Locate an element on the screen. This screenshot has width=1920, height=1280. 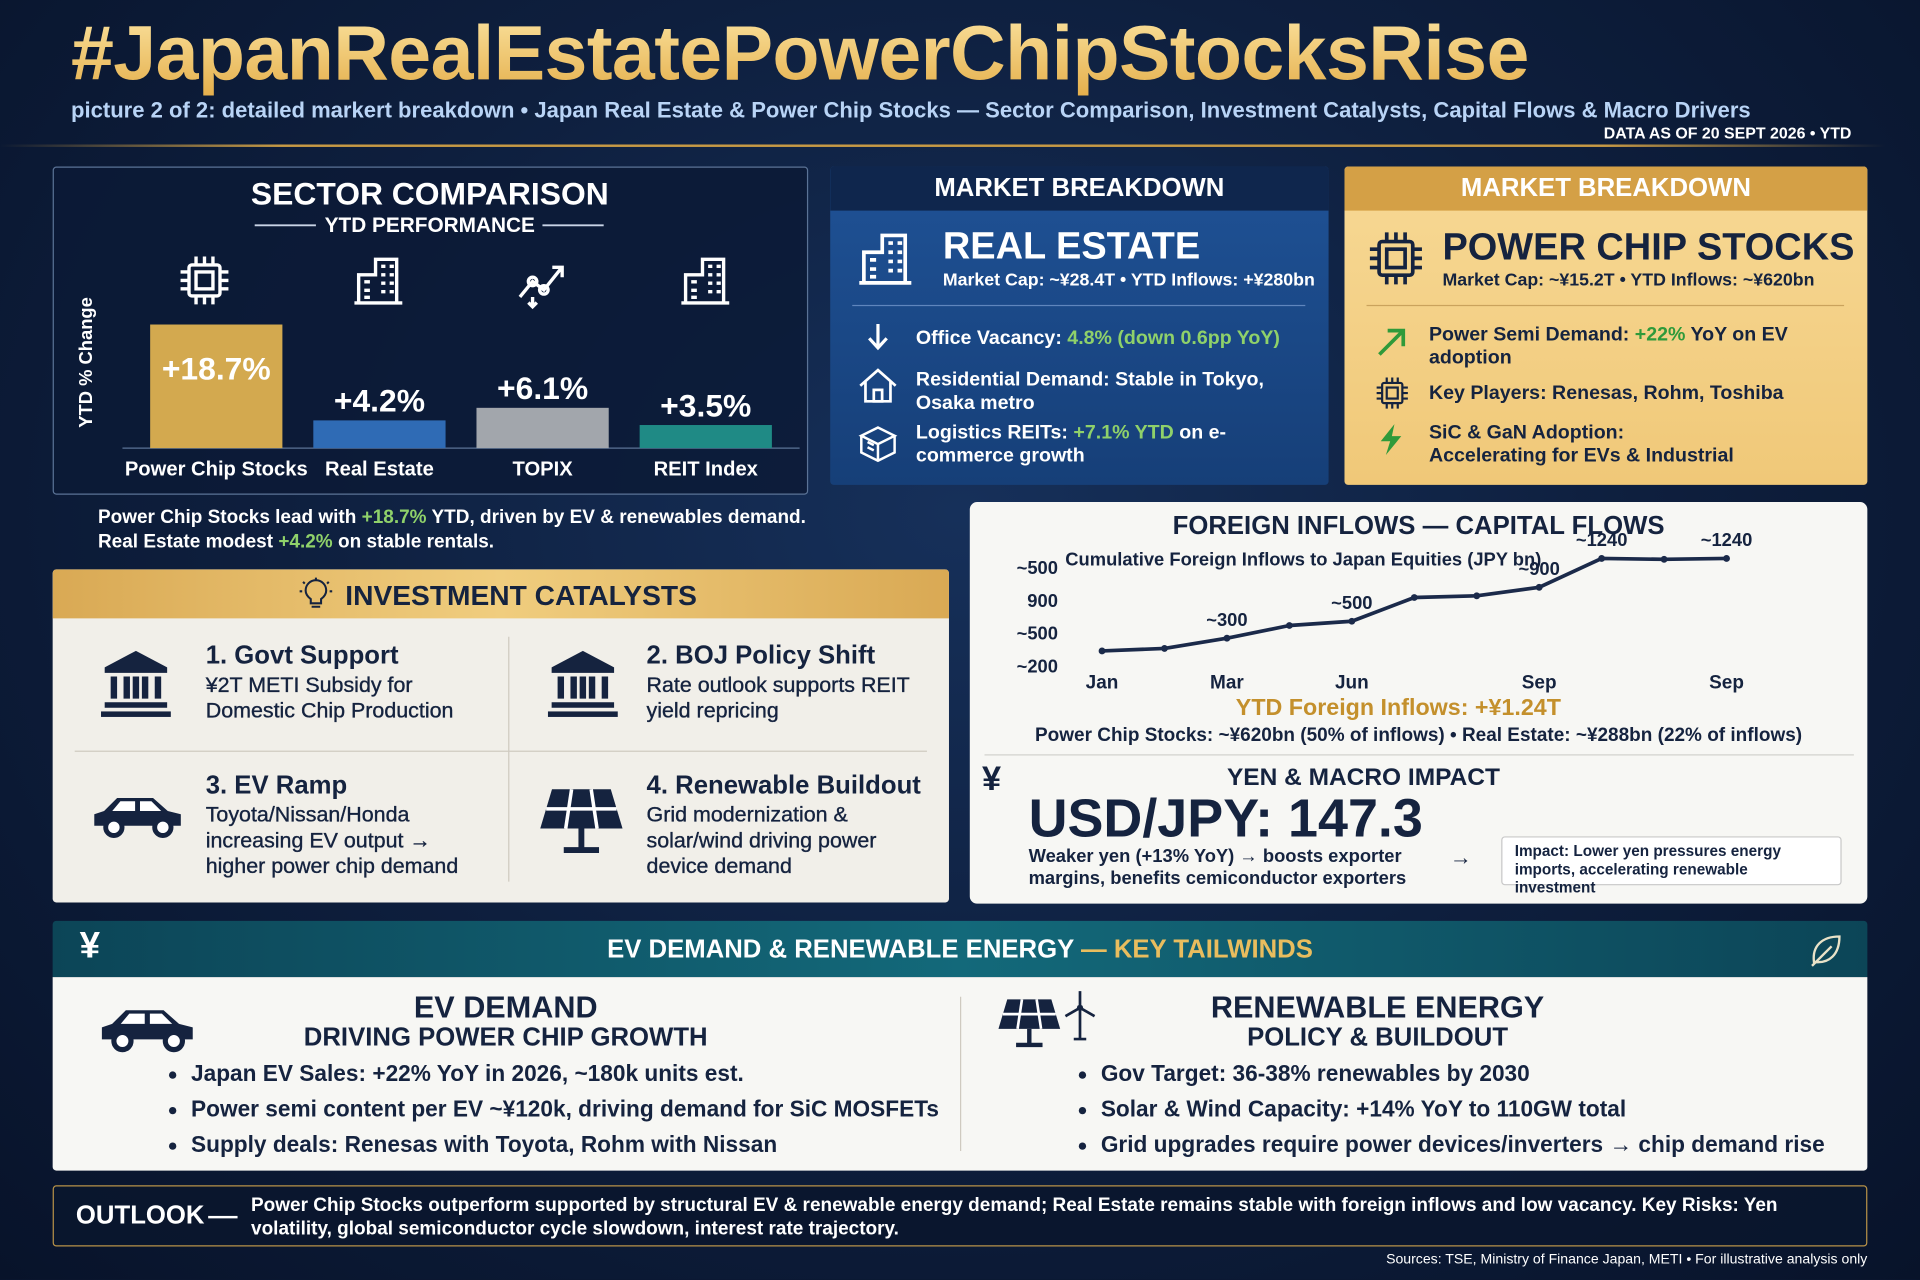
ci-title: 2. BOJ Policy Shift is located at coordinates (761, 655).